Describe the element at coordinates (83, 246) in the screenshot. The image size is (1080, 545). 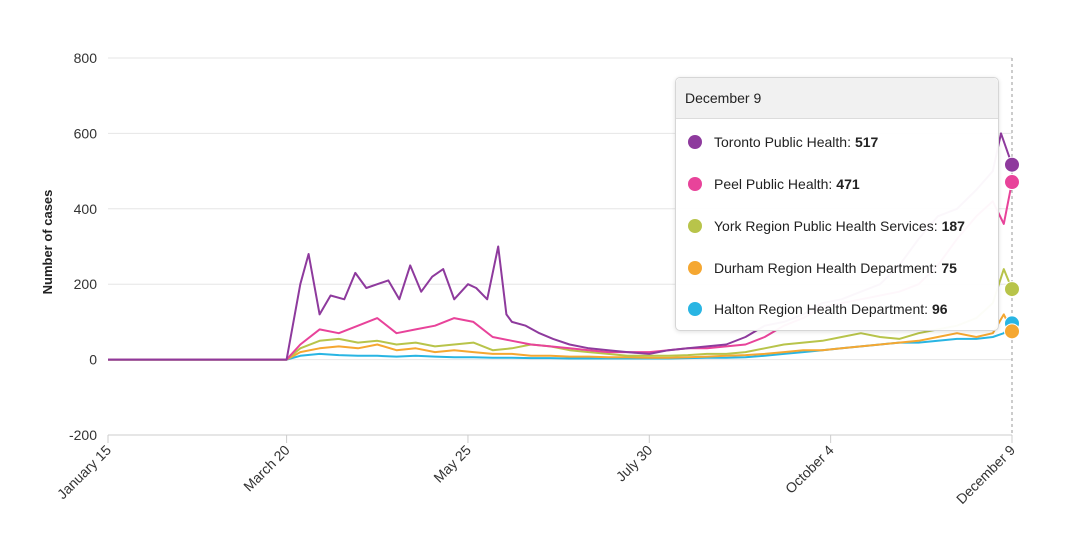
I see `y-axis-ticks: -200 0 200 400 600 800` at that location.